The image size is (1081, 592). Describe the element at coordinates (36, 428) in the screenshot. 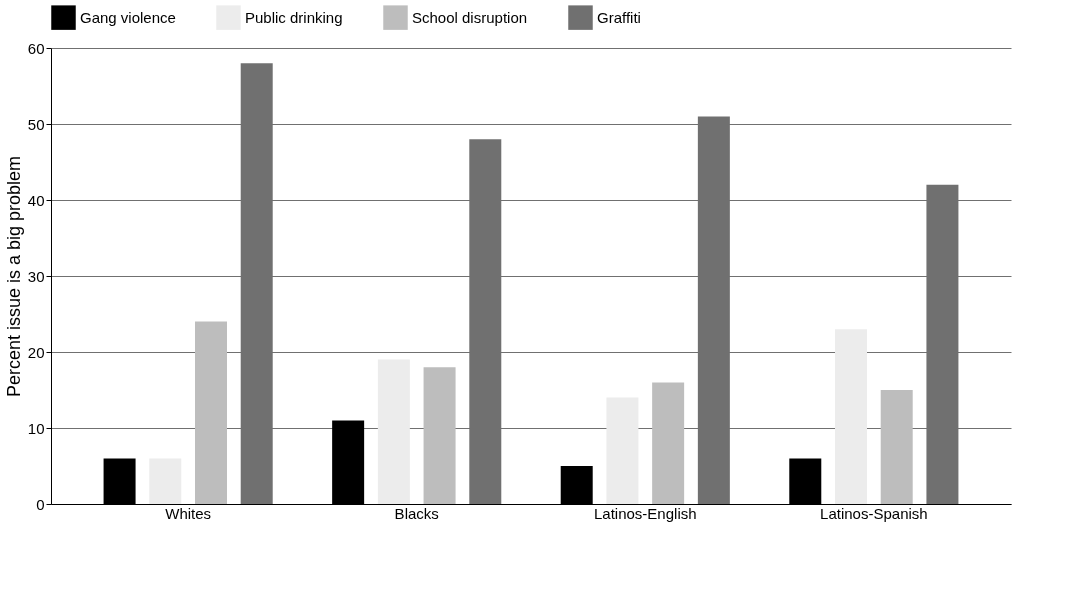

I see `y-tick-label: 10` at that location.